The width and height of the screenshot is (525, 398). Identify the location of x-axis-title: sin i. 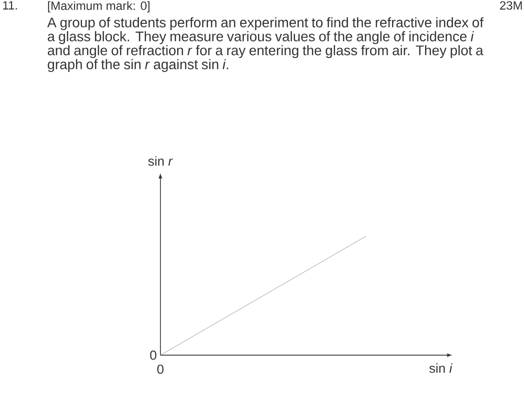
(440, 368).